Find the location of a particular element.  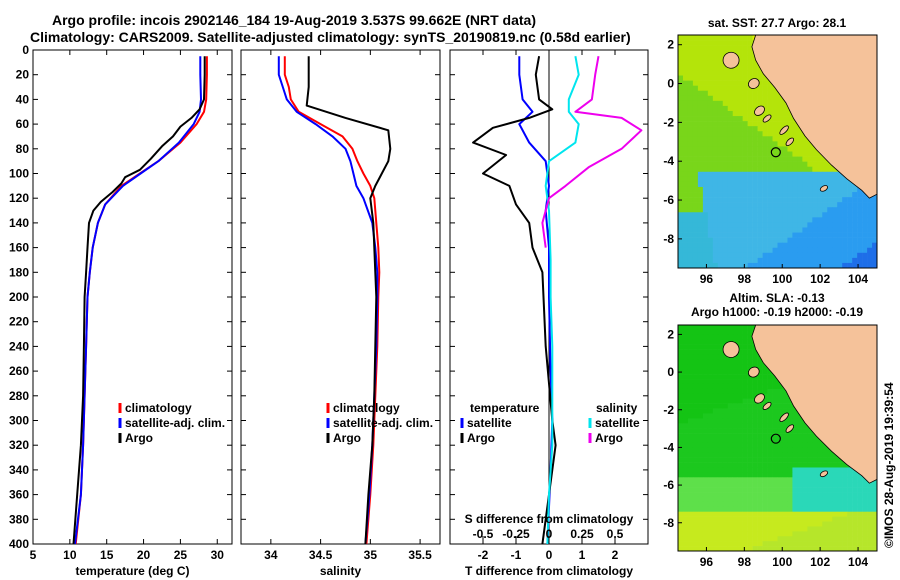

temperature-profile-legend-2-label: Argo is located at coordinates (139, 438).